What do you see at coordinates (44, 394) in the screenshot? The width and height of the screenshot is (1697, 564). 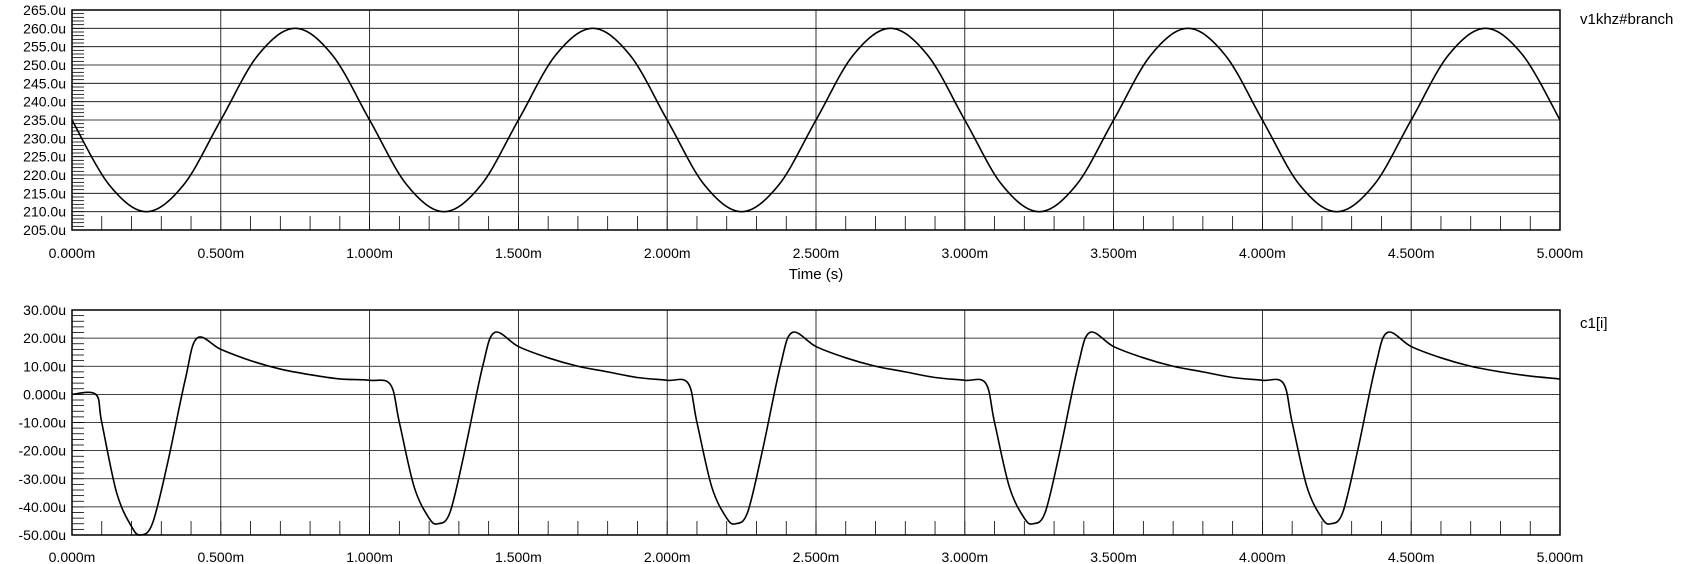 I see `y-tick-label: 0.000u` at bounding box center [44, 394].